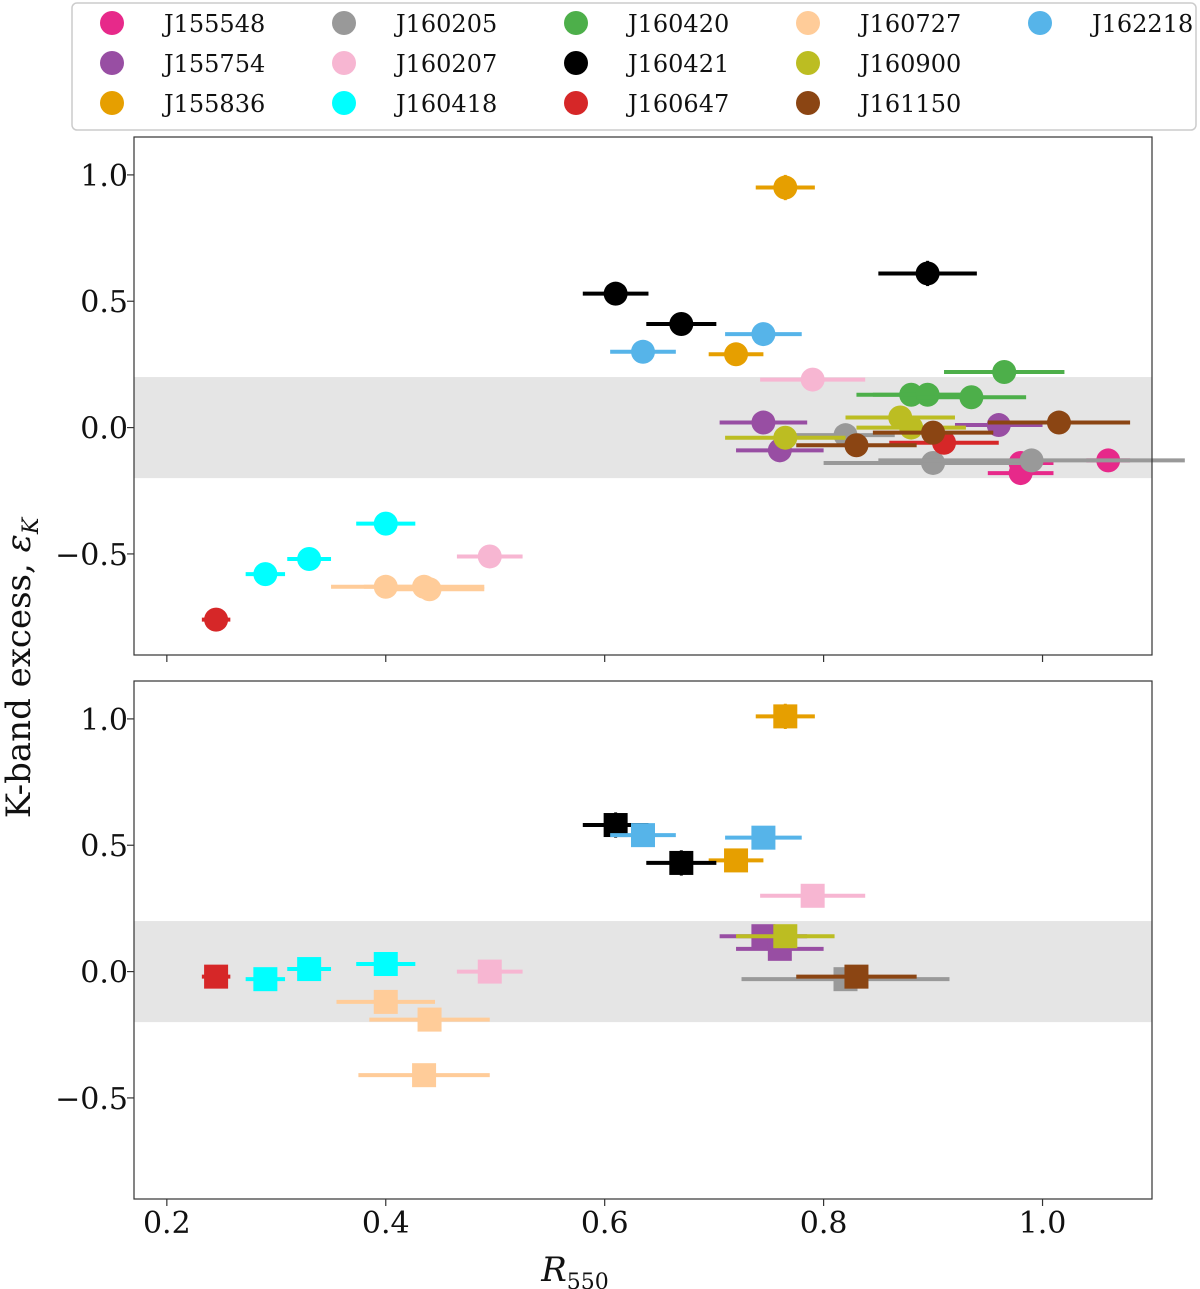 The height and width of the screenshot is (1289, 1200). I want to click on x-axis-title: R550, so click(574, 1269).